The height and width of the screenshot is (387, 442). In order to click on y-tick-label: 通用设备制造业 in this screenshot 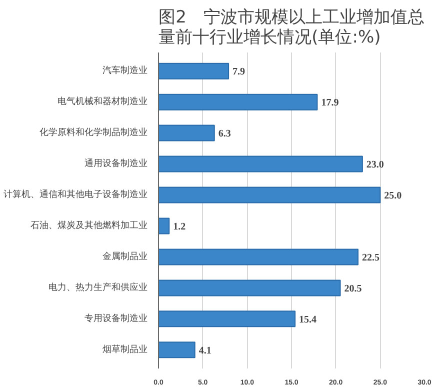, I will do `click(116, 164)`.